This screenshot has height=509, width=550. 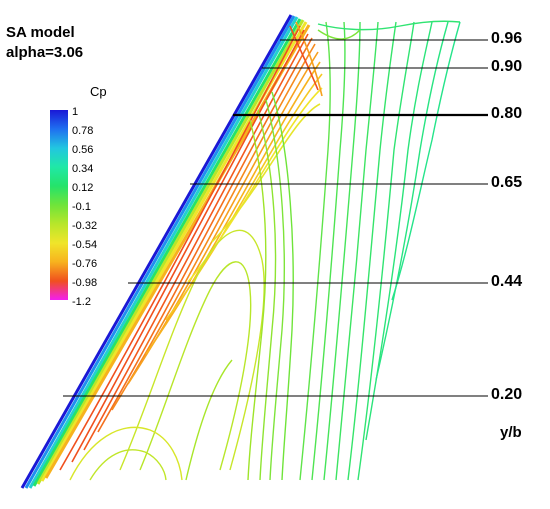 I want to click on plot-title-model: SA model, so click(x=40, y=32).